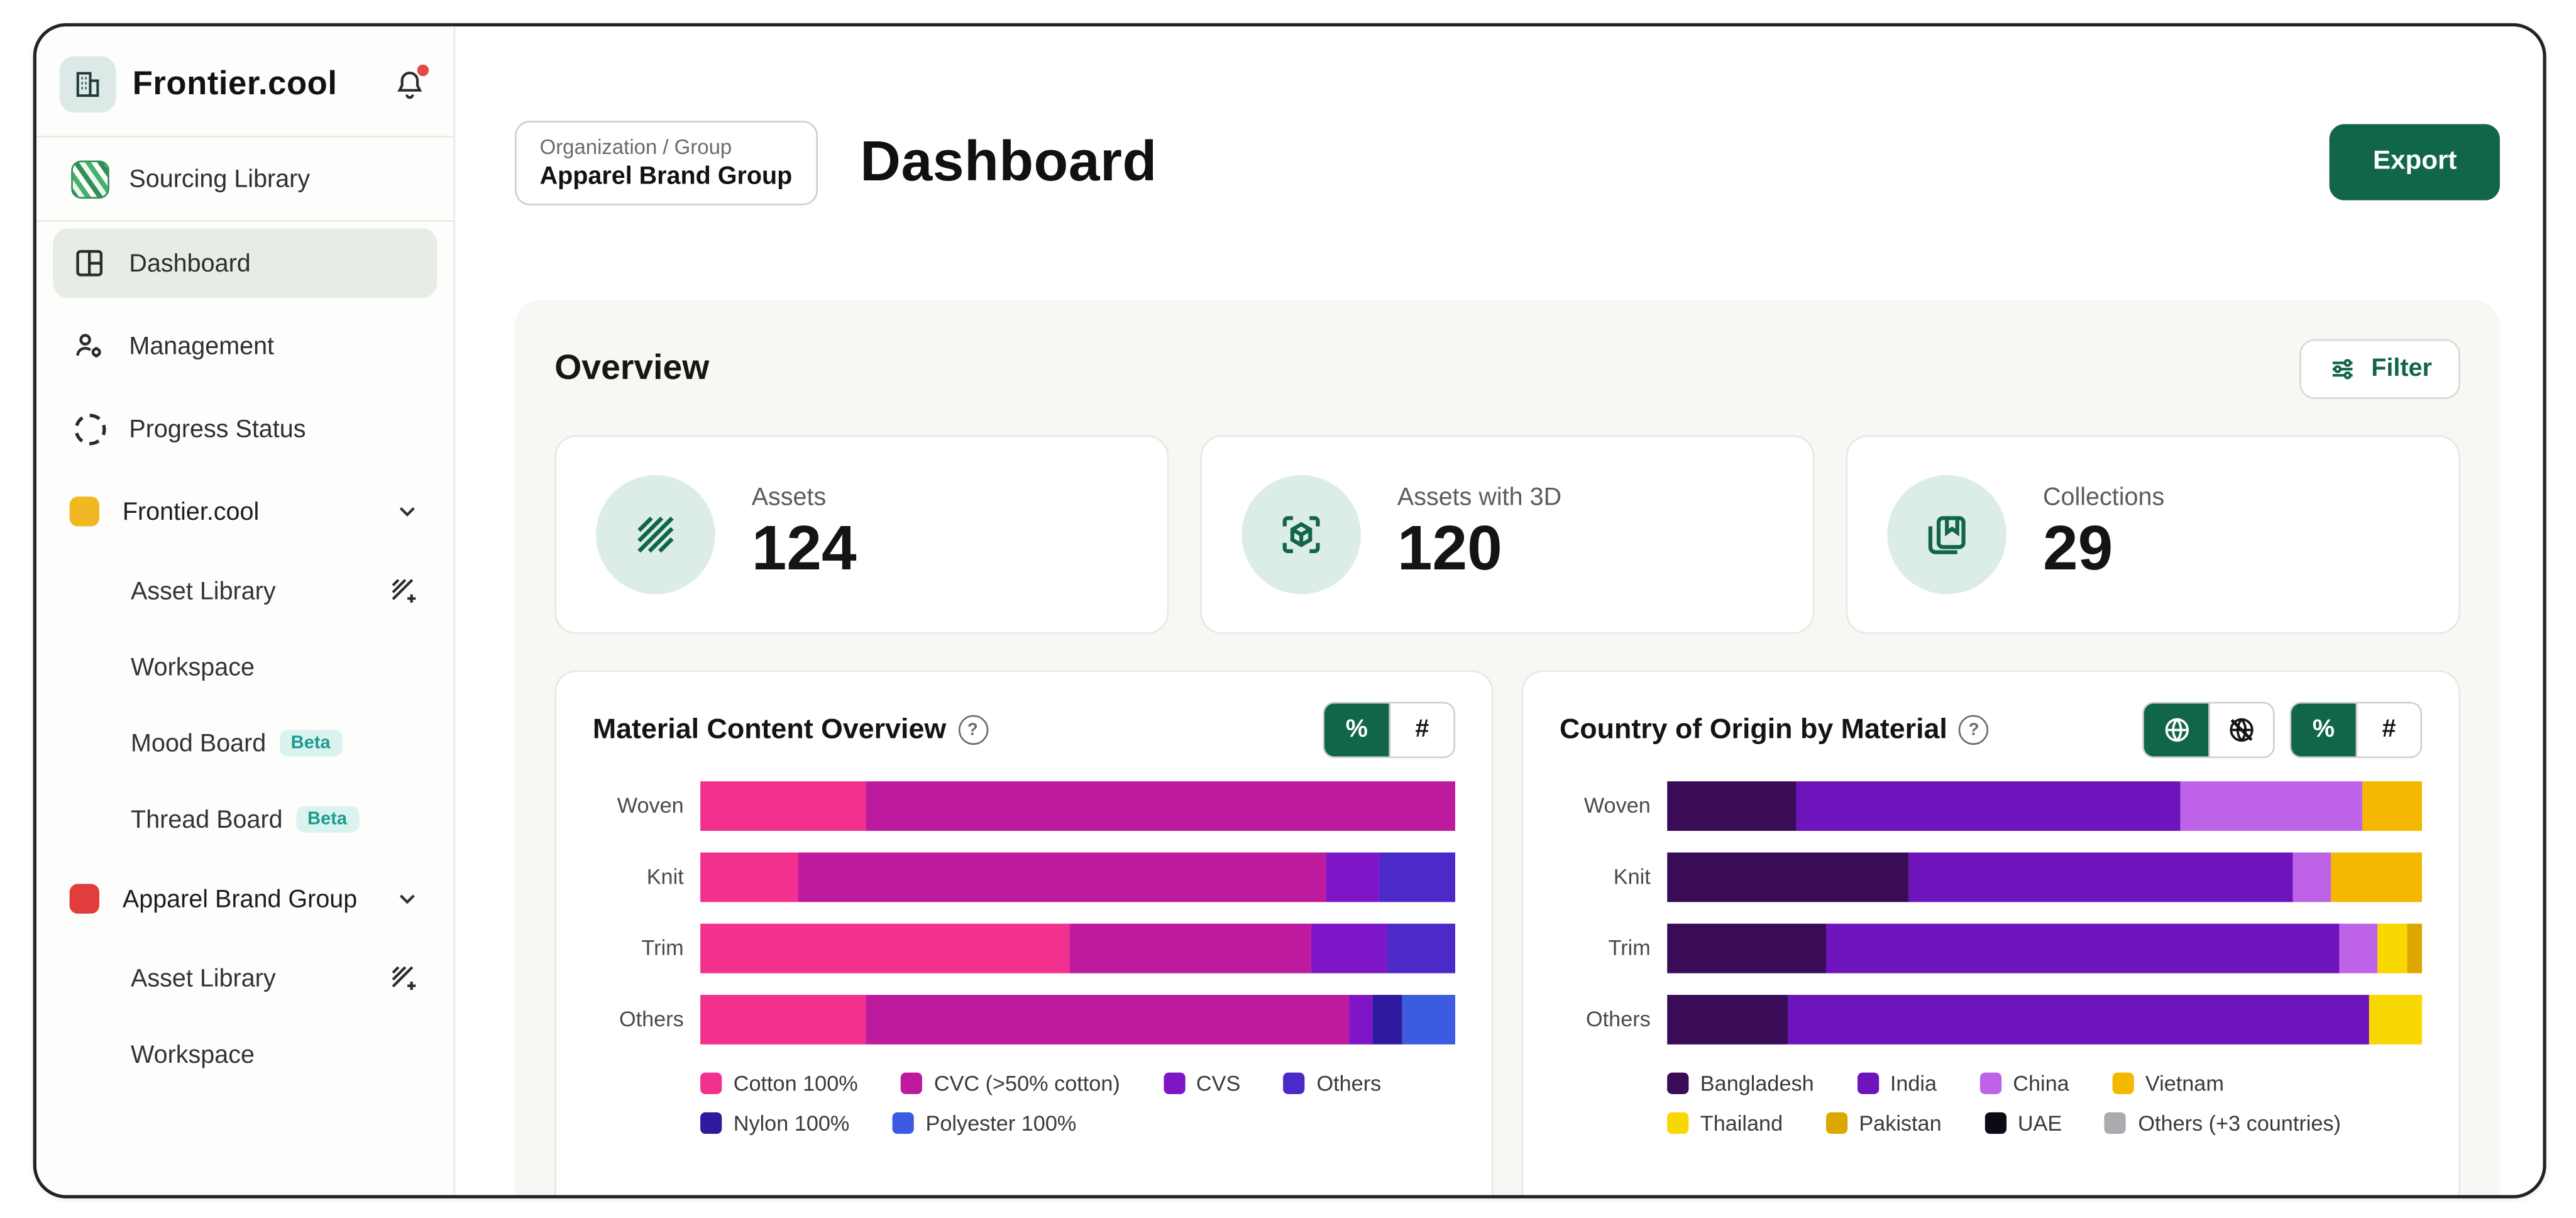  I want to click on sidebar-item-dashboard: Dashboard, so click(246, 263).